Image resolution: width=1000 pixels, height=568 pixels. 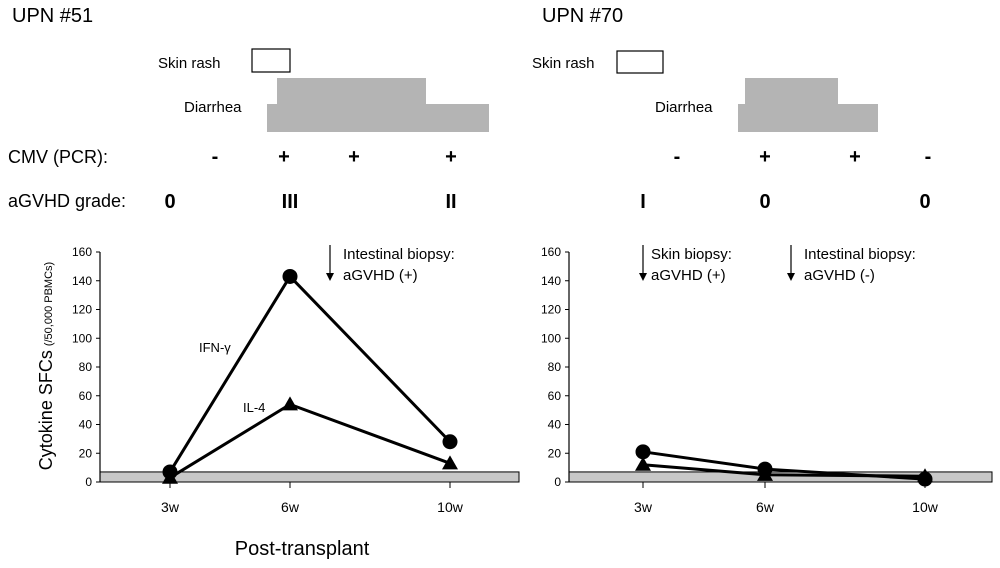 I want to click on cmv-row-upn70: - + + -, so click(x=803, y=157).